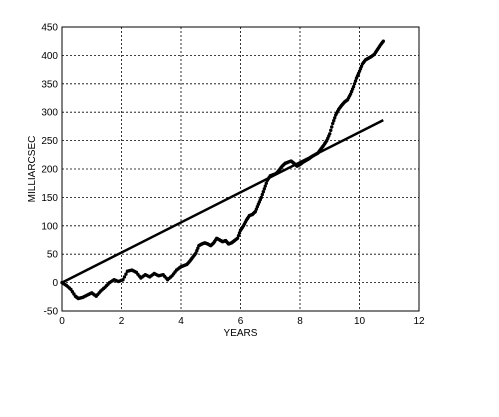 This screenshot has height=417, width=499. I want to click on y-tick-label: 250, so click(49, 141).